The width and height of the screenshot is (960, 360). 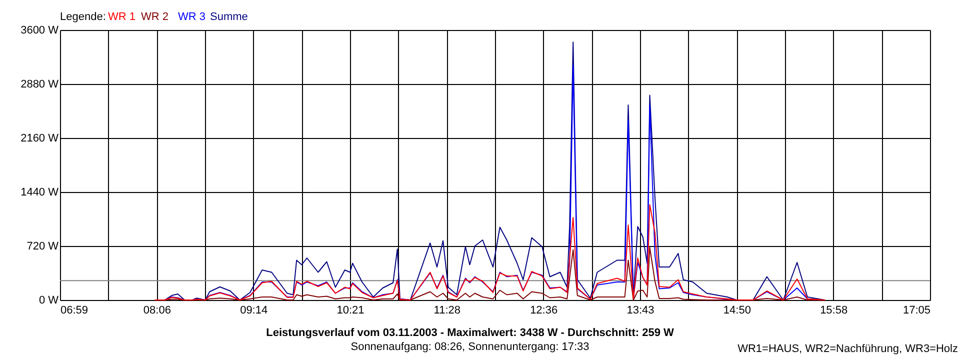 What do you see at coordinates (83, 17) in the screenshot?
I see `legend-title: Legende:` at bounding box center [83, 17].